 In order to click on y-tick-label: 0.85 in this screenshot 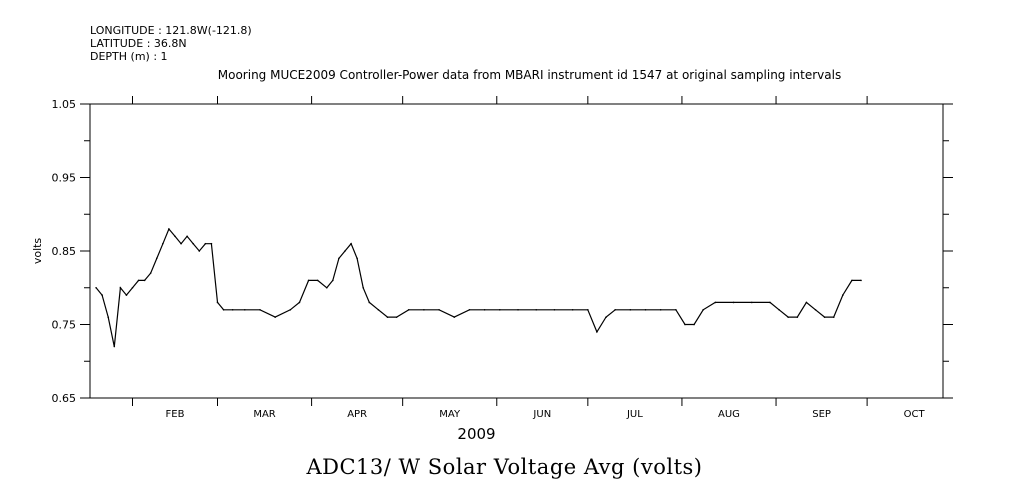, I will do `click(64, 251)`.